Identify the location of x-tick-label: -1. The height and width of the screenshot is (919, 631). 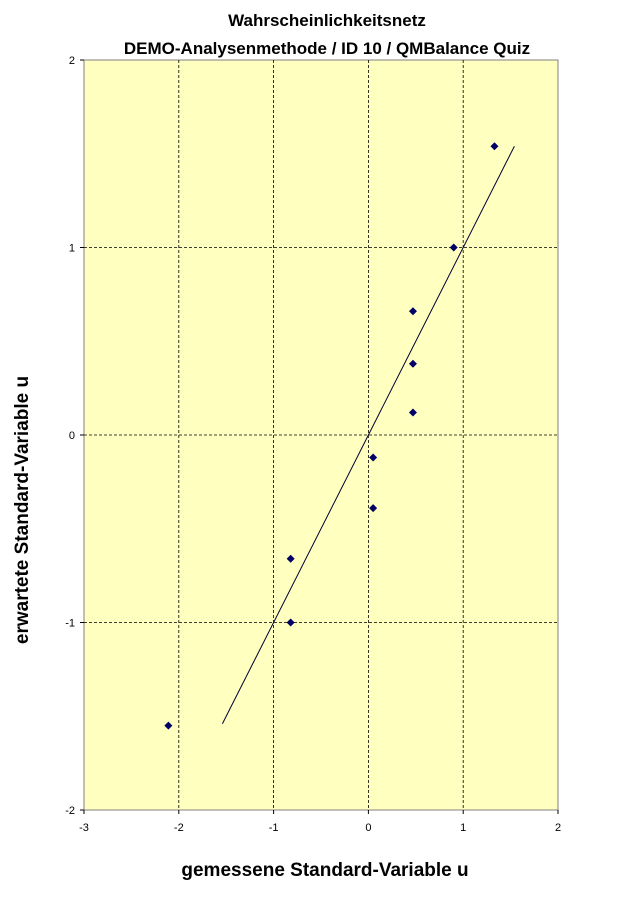
(274, 828).